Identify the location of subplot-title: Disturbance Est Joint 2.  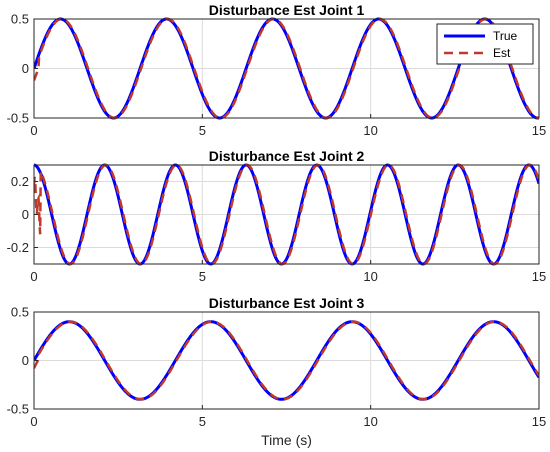
(287, 156).